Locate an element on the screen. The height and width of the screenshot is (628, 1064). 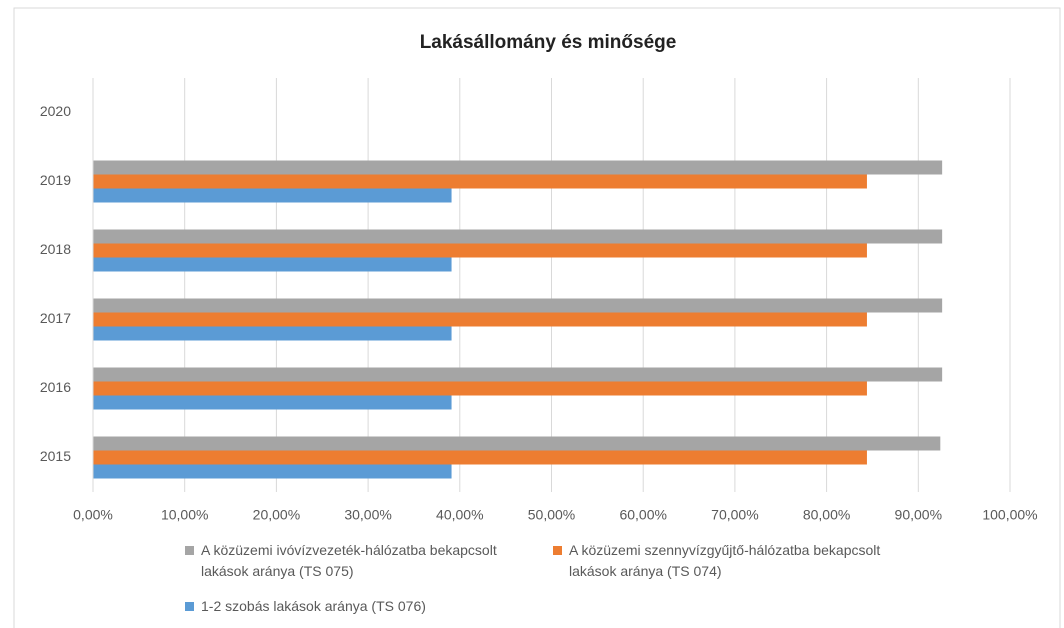
x-tick-label: 30,00% is located at coordinates (367, 515).